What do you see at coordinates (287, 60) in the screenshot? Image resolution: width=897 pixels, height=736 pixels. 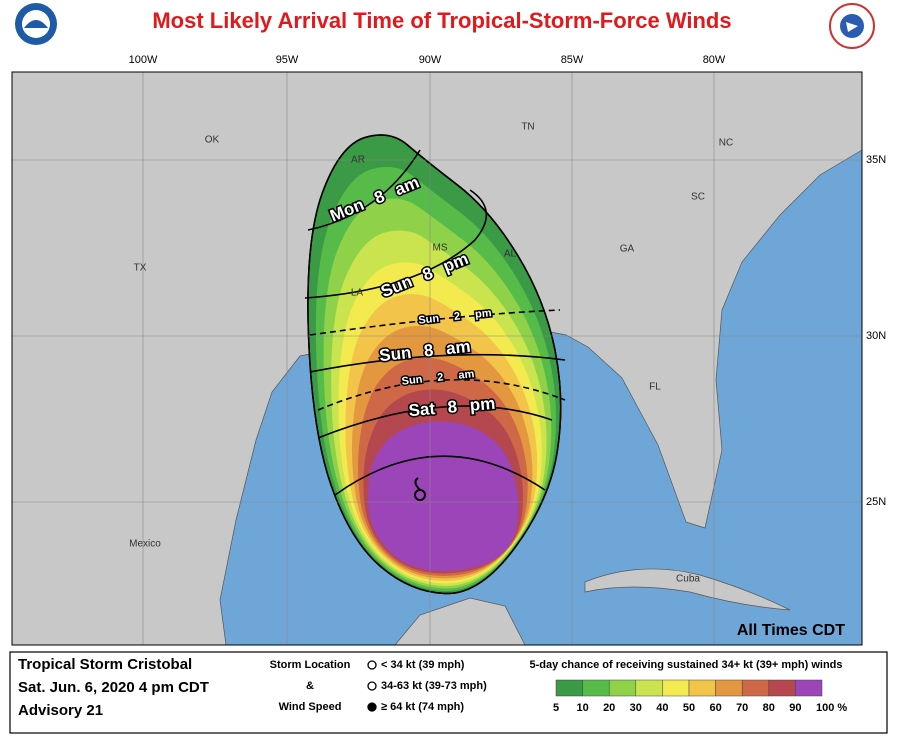 I see `longitude-label: 95W` at bounding box center [287, 60].